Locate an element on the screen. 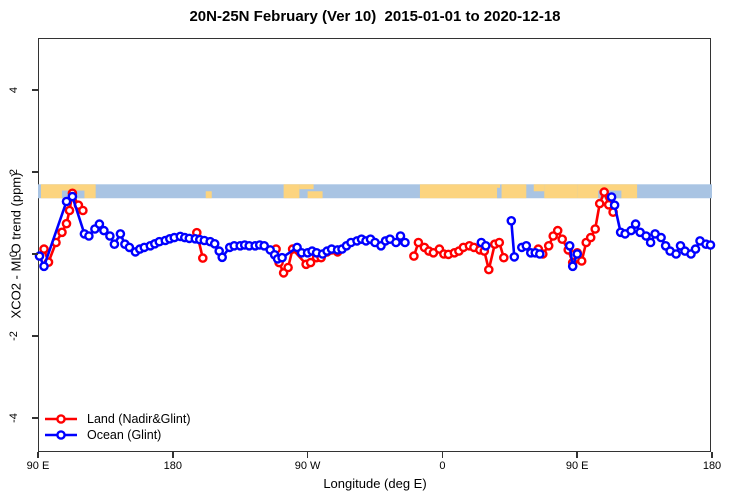 The width and height of the screenshot is (750, 500). x-axis-tick-label: 0 is located at coordinates (442, 466).